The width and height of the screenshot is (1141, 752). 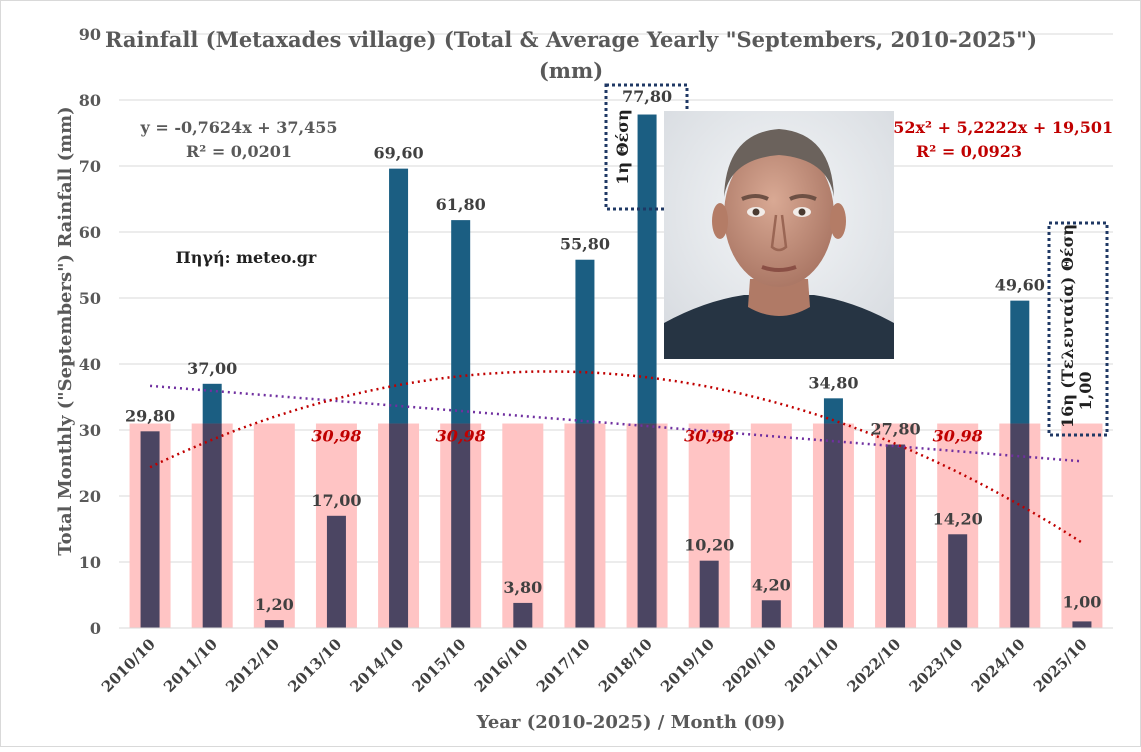 What do you see at coordinates (439, 665) in the screenshot?
I see `x-tick-label: 2015/10` at bounding box center [439, 665].